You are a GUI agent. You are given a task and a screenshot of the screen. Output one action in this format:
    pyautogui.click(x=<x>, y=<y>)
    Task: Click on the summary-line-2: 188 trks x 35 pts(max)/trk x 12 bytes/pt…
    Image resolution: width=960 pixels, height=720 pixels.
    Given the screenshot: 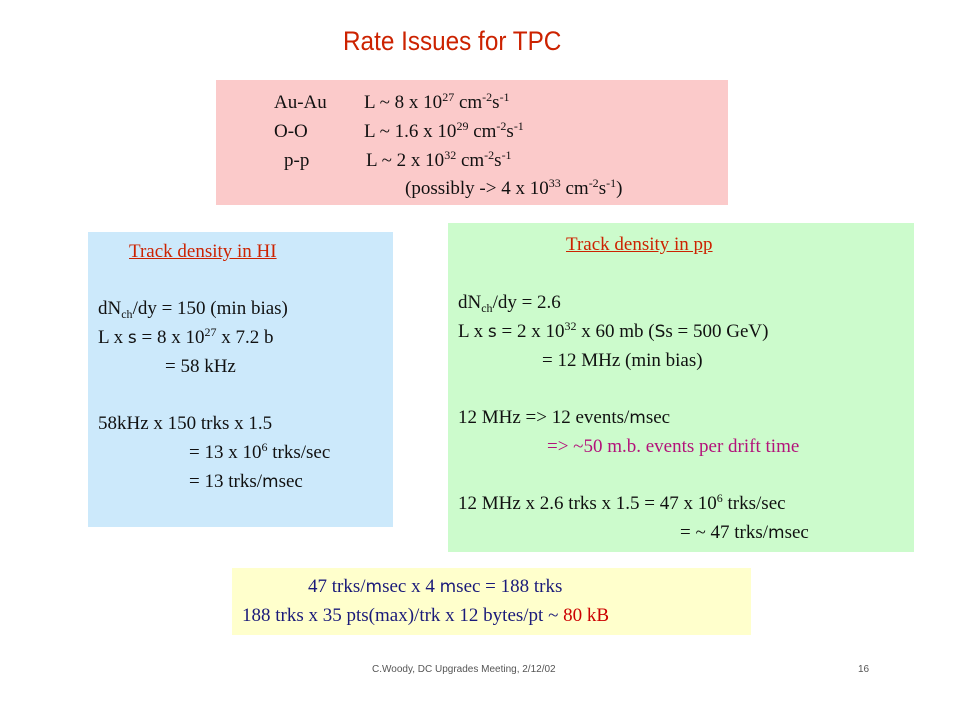 What is the action you would take?
    pyautogui.click(x=425, y=616)
    